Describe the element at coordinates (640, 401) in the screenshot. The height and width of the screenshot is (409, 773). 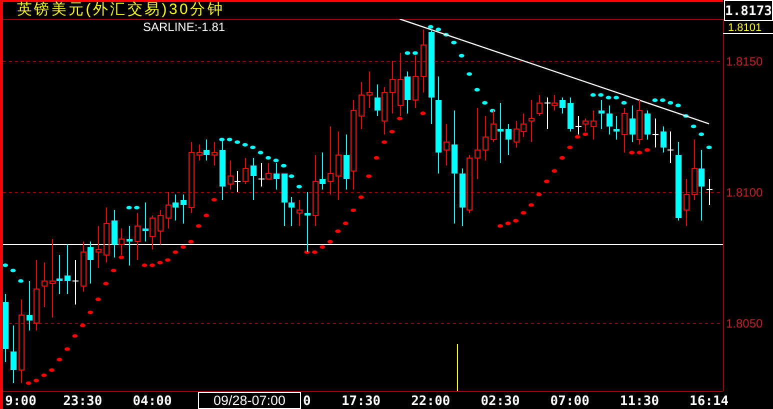
I see `x-tick-label: 11:30` at that location.